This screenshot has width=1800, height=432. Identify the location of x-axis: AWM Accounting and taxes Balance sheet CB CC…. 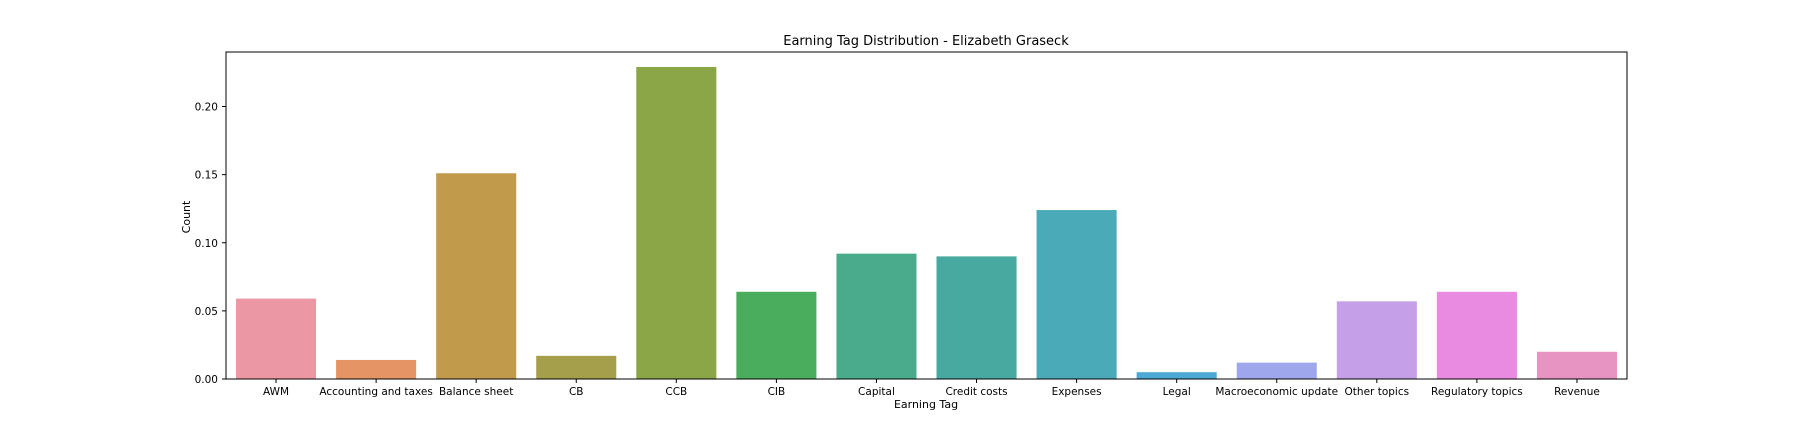
(931, 388).